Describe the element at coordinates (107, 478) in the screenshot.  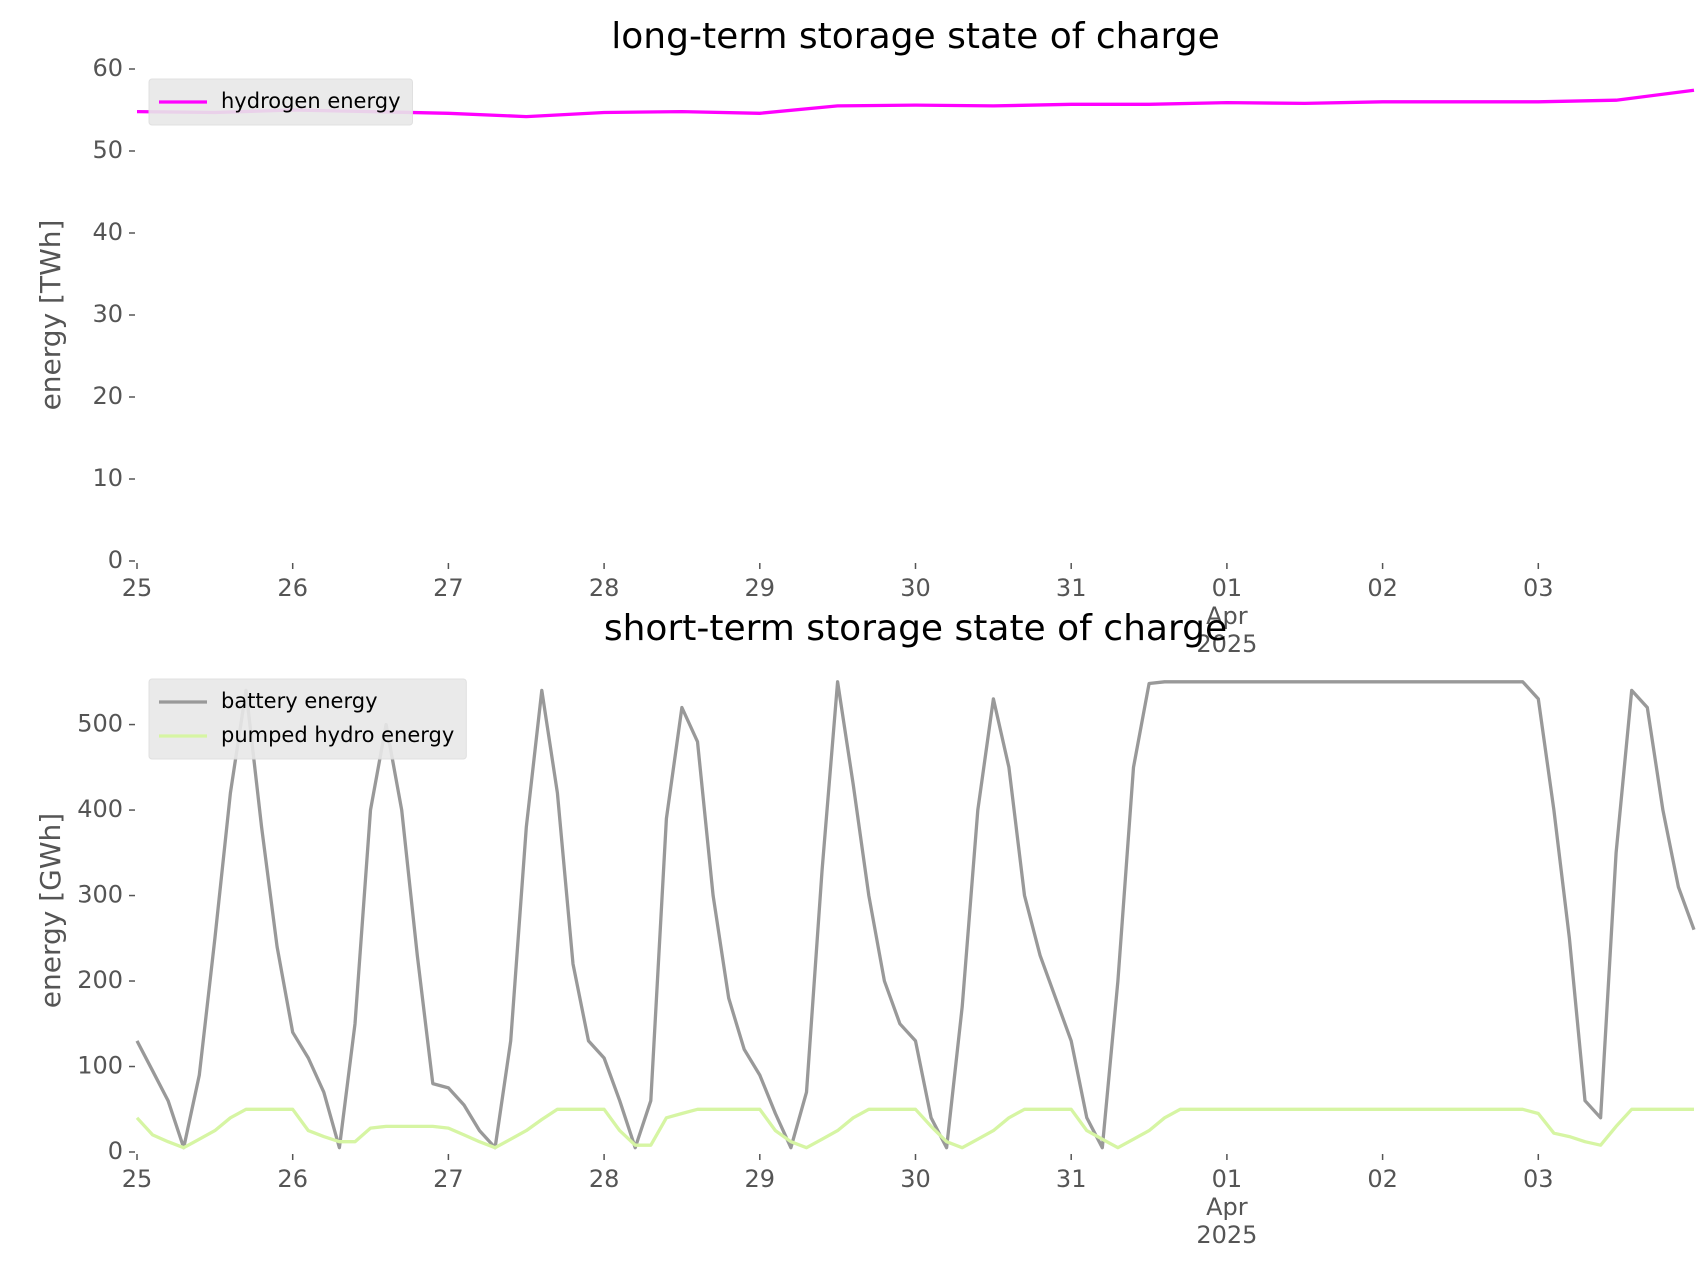
I see `y-tick-label: 10` at that location.